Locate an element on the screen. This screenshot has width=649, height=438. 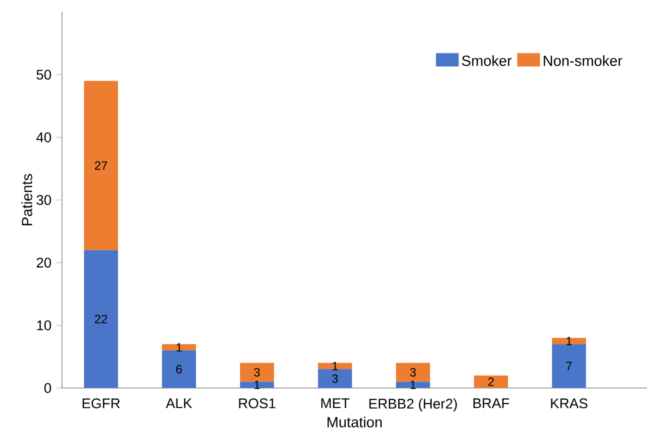
data-label: 22 is located at coordinates (101, 319).